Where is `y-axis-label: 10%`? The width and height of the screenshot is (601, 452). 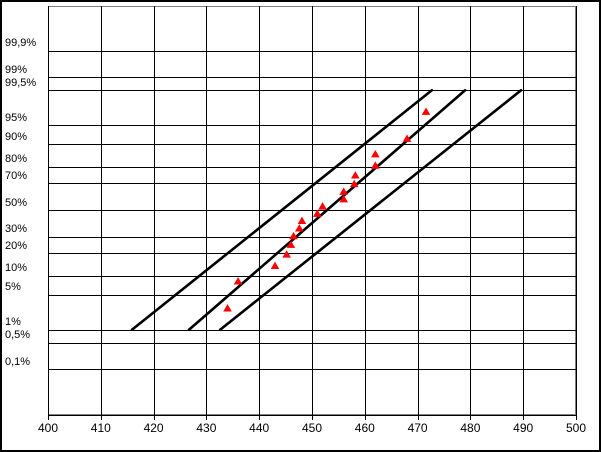
y-axis-label: 10% is located at coordinates (16, 268).